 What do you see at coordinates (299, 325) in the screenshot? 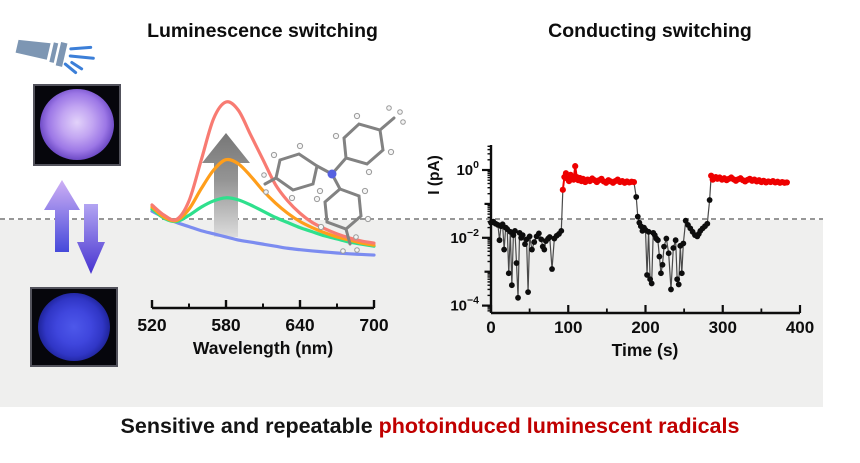
I see `svg-text: 640` at bounding box center [299, 325].